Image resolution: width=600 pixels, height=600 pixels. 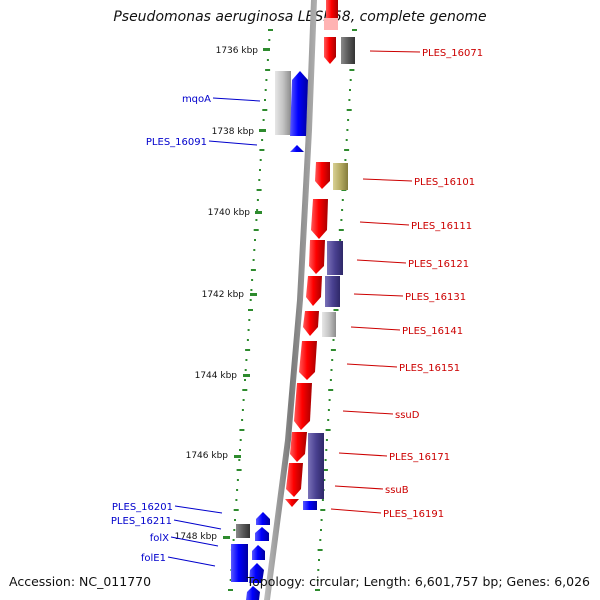 I want to click on gene-label-ples-16131: PLES_16131, so click(x=435, y=297).